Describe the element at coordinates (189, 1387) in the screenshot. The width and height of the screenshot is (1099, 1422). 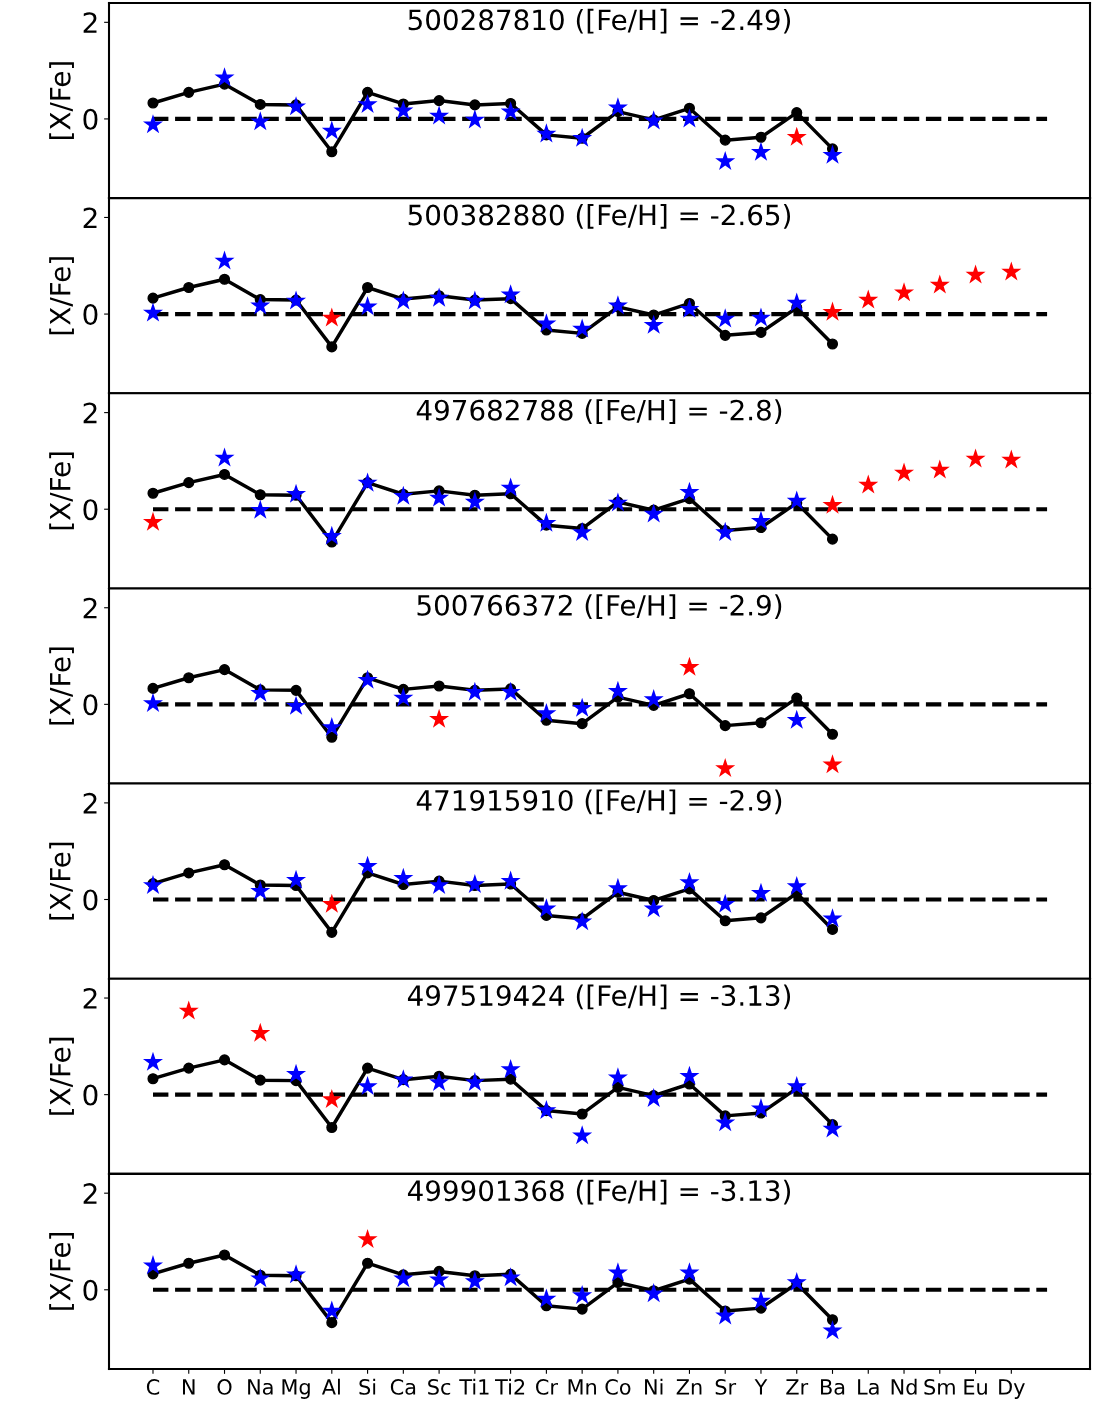
I see `x-tick-label: N` at that location.